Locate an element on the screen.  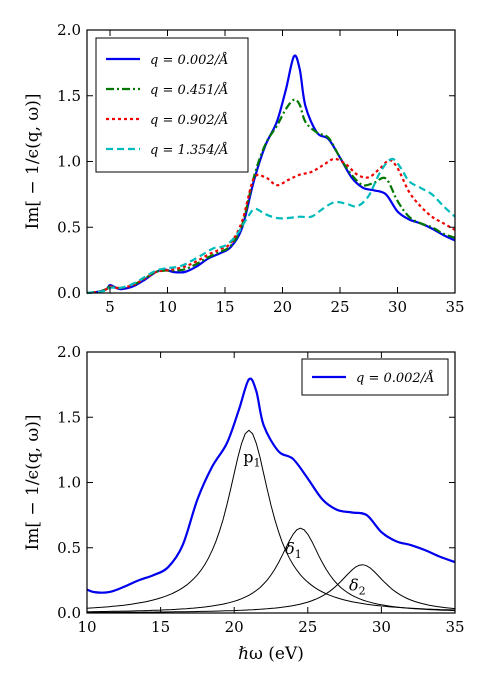
peak-label: p1 is located at coordinates (251, 458).